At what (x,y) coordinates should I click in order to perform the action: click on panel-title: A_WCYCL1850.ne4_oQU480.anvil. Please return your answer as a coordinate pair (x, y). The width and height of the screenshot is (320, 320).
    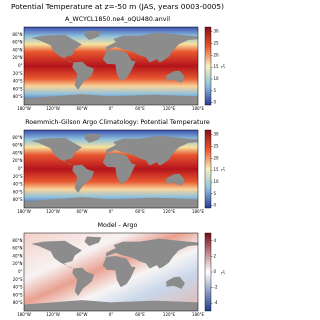
    Looking at the image, I should click on (117, 19).